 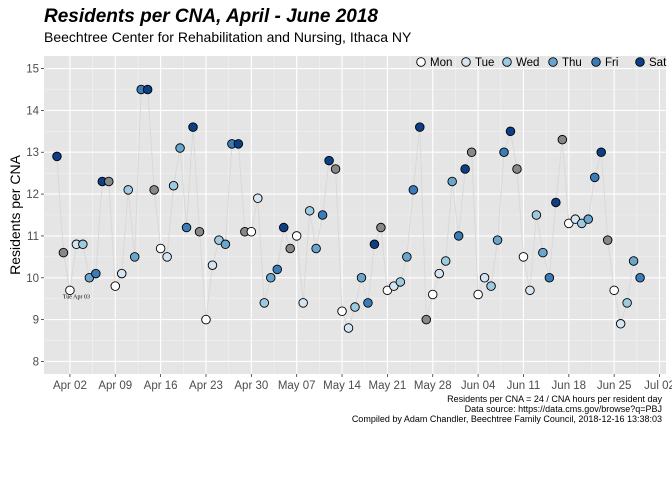 What do you see at coordinates (433, 386) in the screenshot?
I see `x-tick-label: May 28` at bounding box center [433, 386].